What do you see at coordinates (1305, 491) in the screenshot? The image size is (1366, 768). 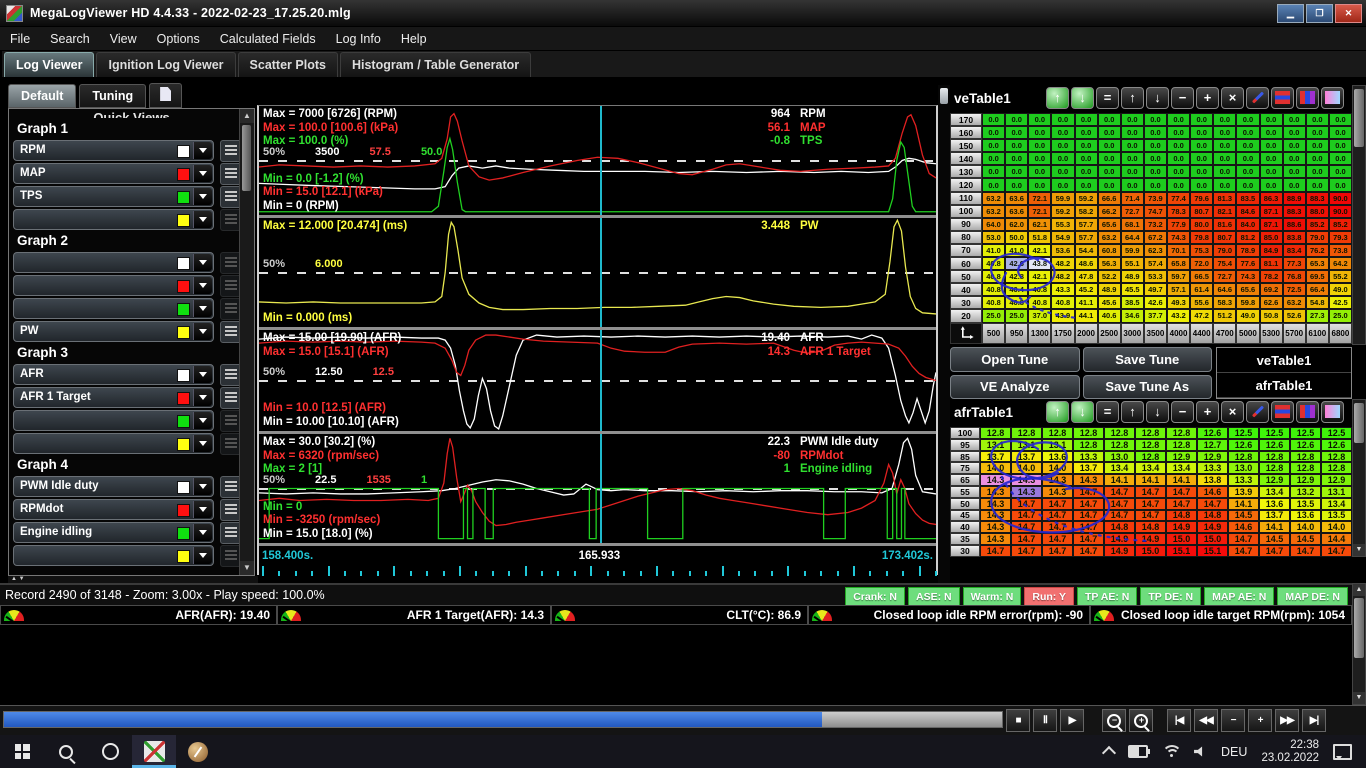 I see `table-cell: 13.2` at bounding box center [1305, 491].